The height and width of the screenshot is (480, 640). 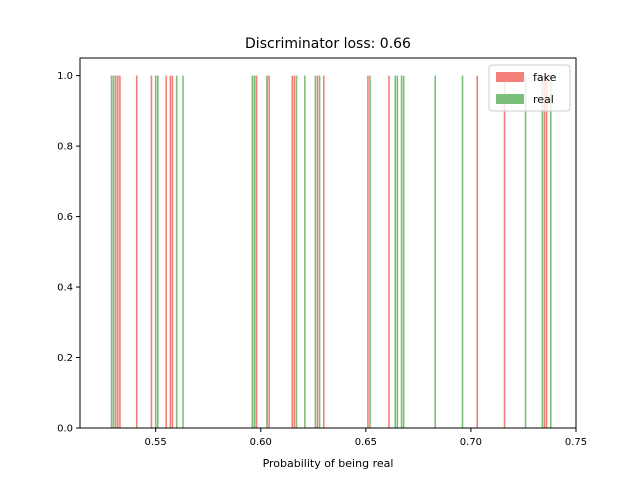 I want to click on chart-title: Discriminator loss: 0.66, so click(x=328, y=44).